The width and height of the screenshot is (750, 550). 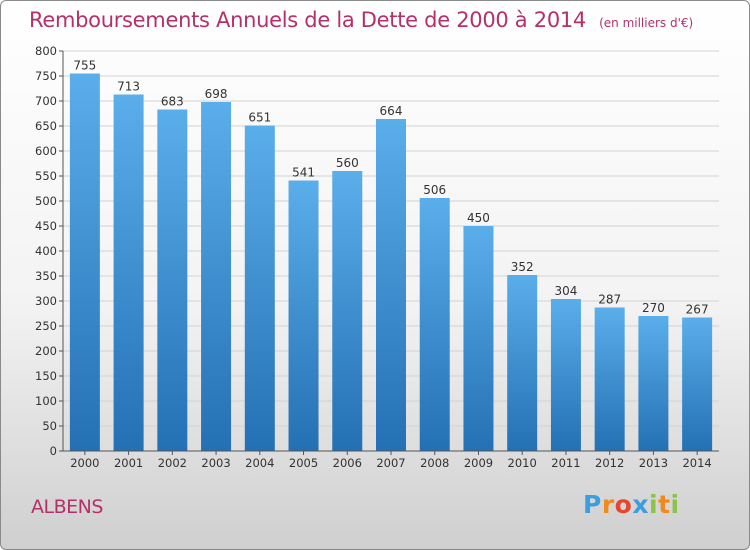 I want to click on x-tick-label-2001: 2001, so click(x=128, y=463).